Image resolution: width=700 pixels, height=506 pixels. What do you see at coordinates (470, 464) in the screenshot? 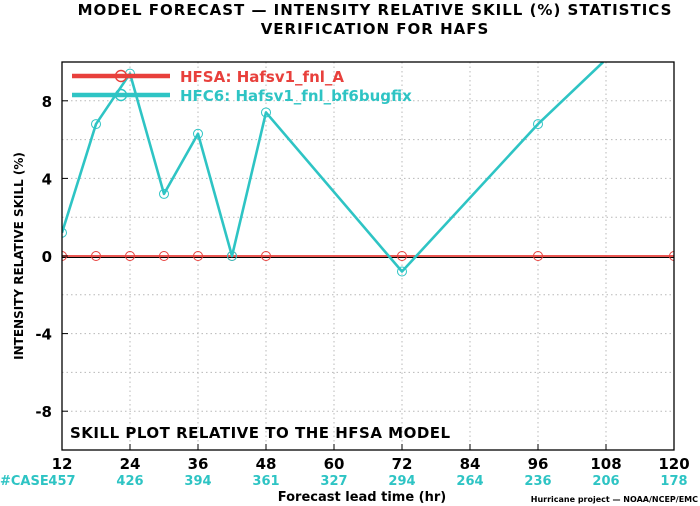
I see `x-tick-label: 84` at bounding box center [470, 464].